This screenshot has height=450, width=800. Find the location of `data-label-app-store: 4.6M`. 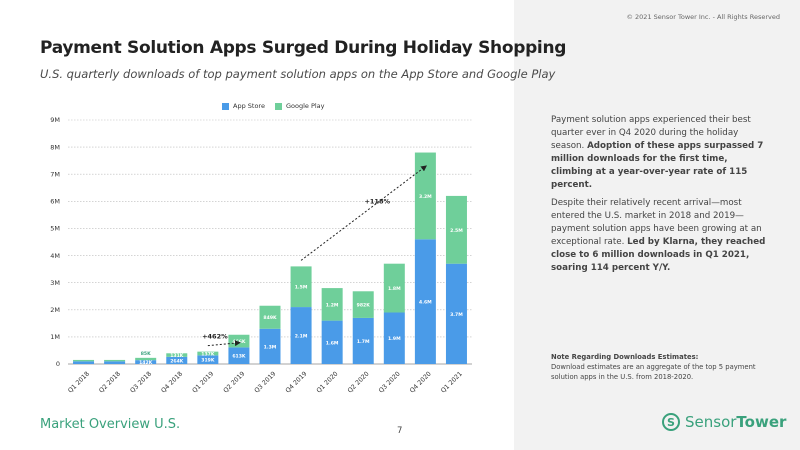

data-label-app-store: 4.6M is located at coordinates (425, 303).